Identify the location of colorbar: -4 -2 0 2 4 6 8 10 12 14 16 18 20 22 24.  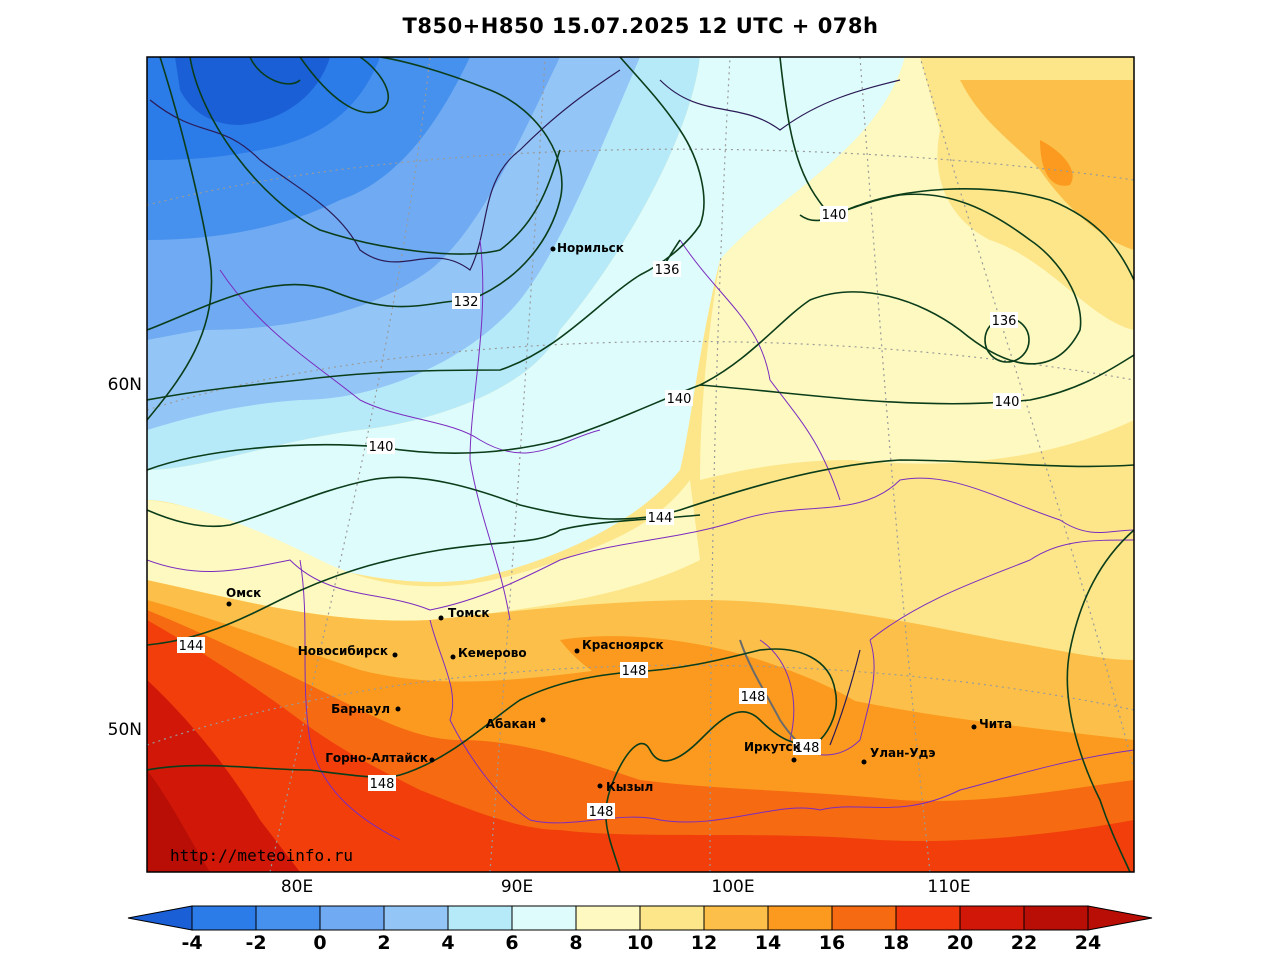
(640, 929).